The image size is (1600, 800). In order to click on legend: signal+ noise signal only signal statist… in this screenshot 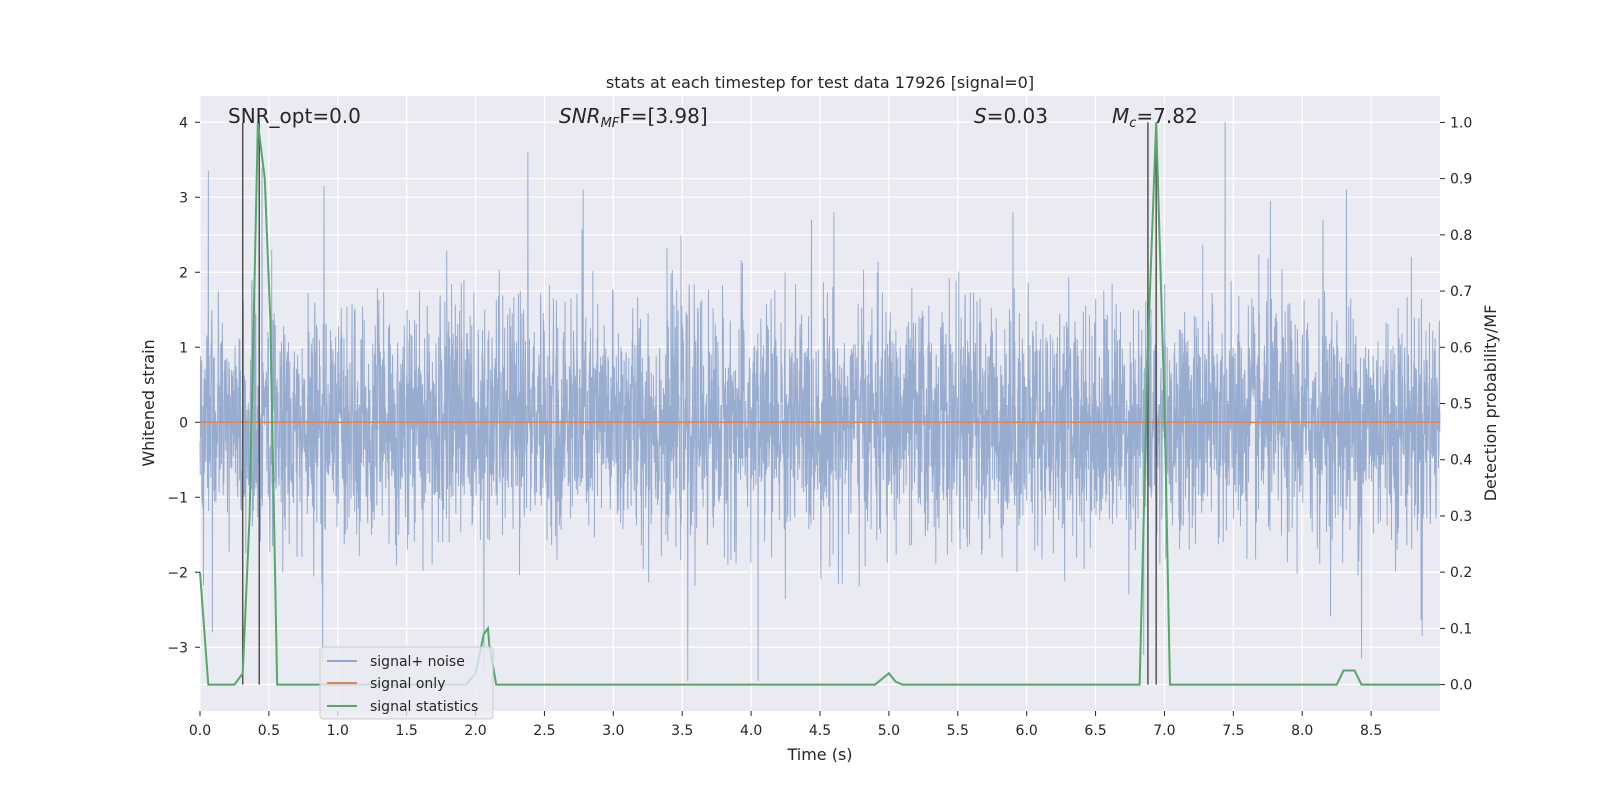, I will do `click(406, 683)`.